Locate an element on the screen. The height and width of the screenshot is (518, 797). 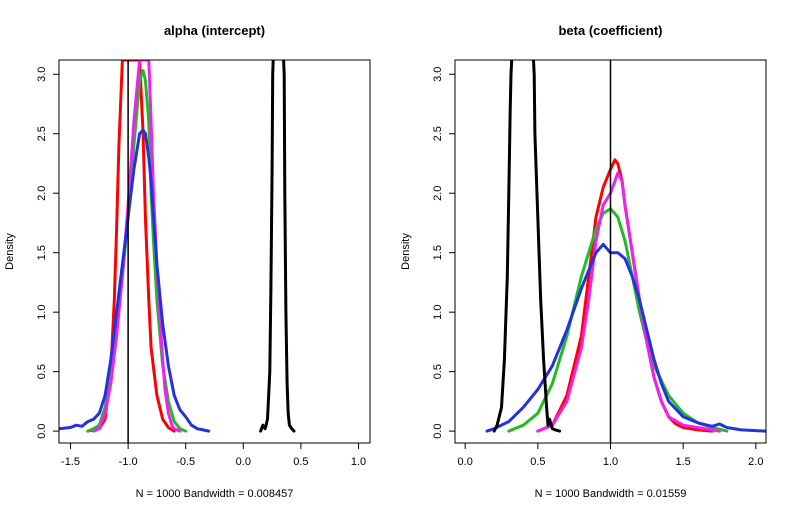
x-tick-label: -1.5 is located at coordinates (70, 462).